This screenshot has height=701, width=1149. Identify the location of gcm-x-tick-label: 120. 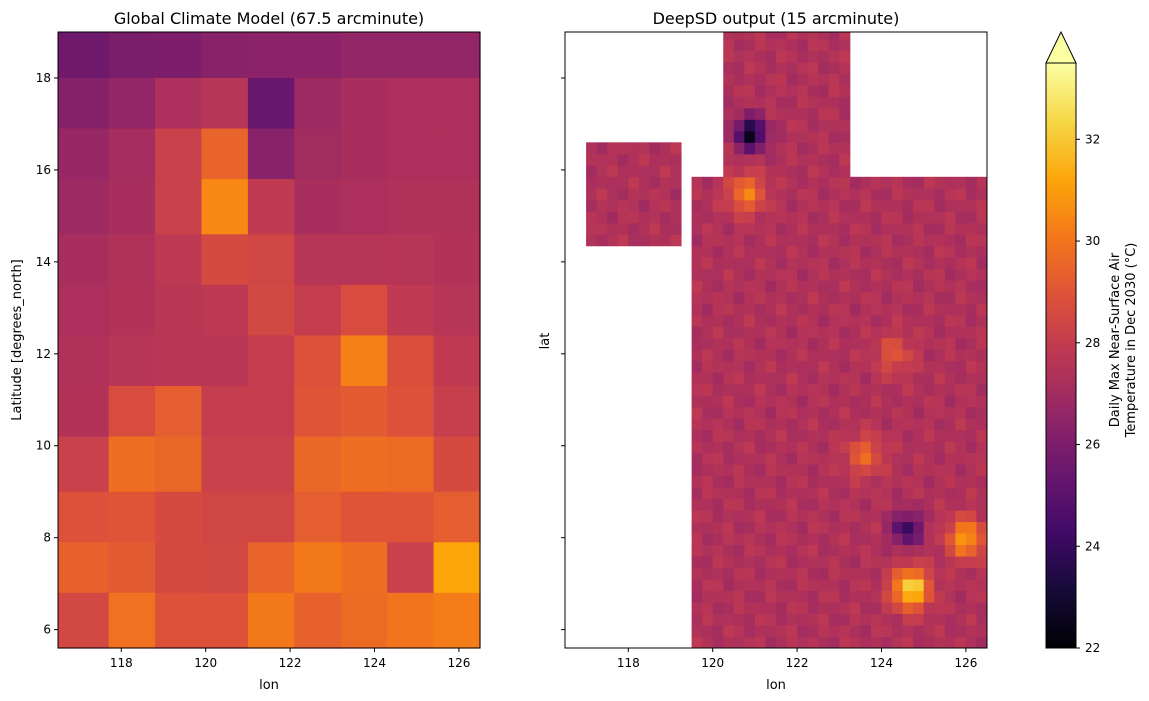
(205, 663).